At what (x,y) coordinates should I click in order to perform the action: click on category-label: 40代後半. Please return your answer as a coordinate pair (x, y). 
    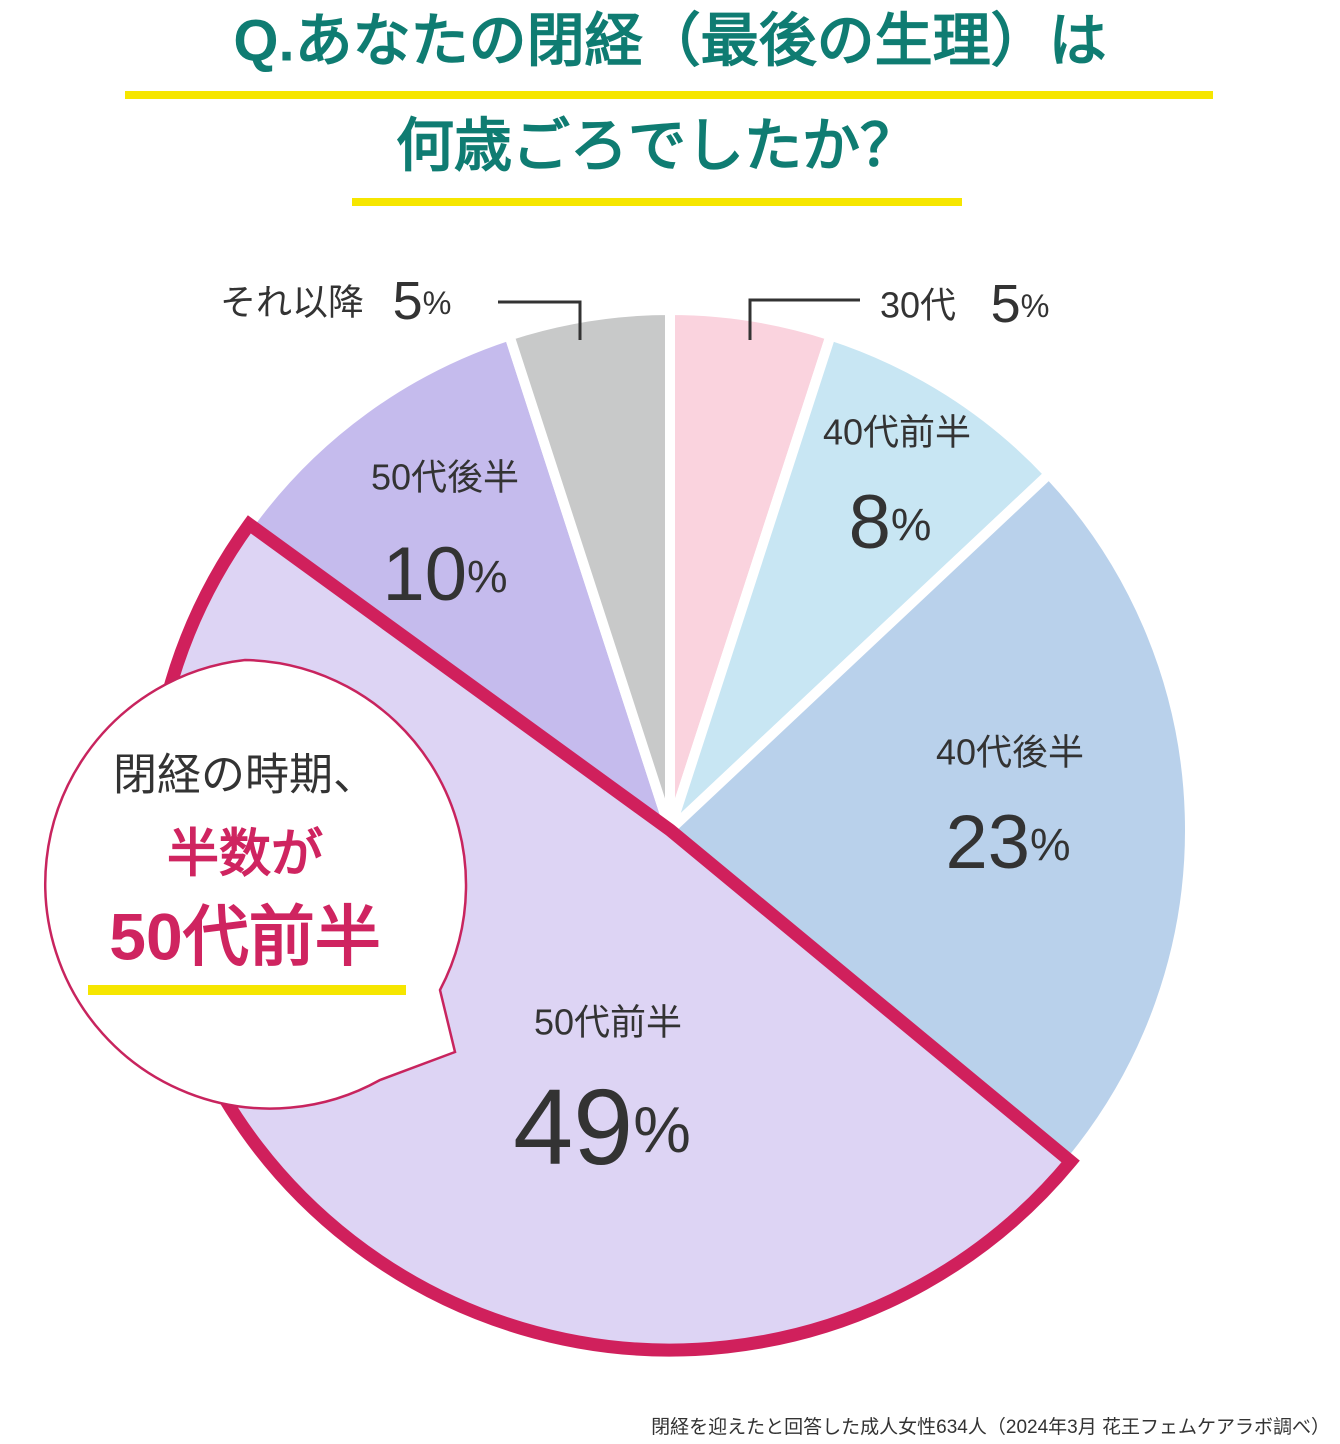
    Looking at the image, I should click on (1010, 752).